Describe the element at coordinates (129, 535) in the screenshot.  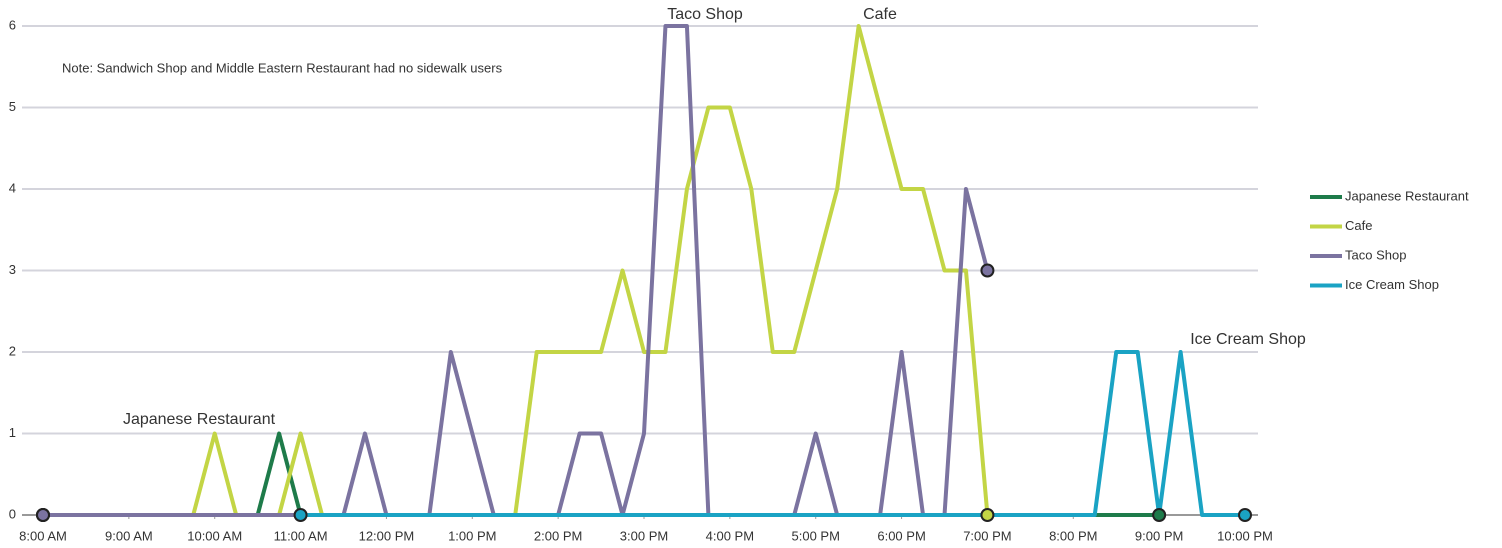
I see `x-tick-label: 9:00 AM` at that location.